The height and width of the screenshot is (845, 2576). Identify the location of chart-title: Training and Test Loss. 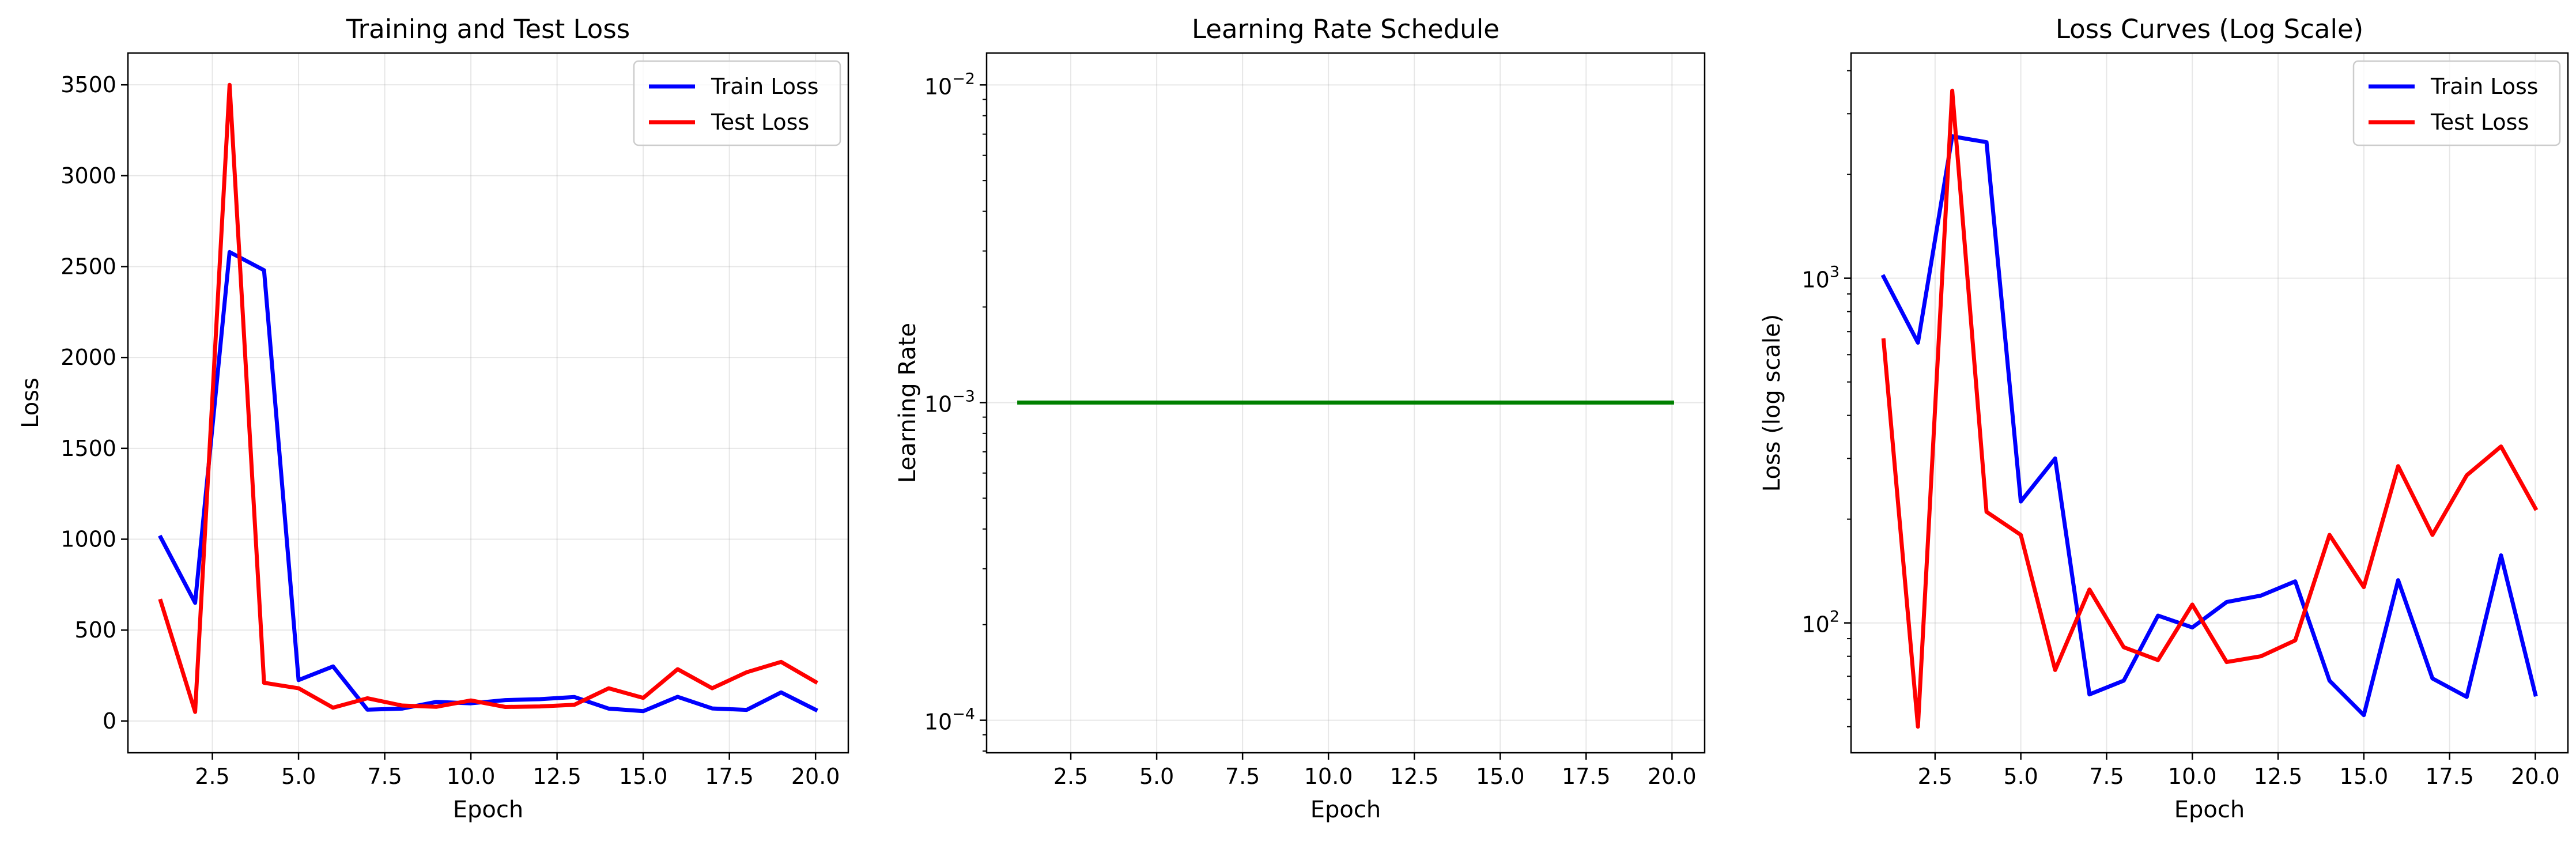
(488, 29).